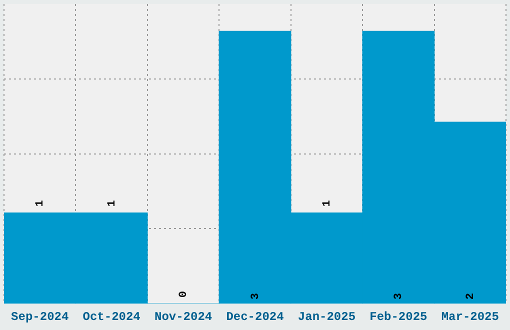 The width and height of the screenshot is (510, 330). What do you see at coordinates (183, 317) in the screenshot?
I see `x-tick-label: Nov-2024` at bounding box center [183, 317].